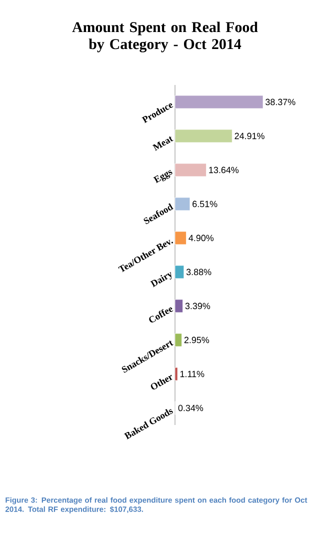 This screenshot has height=547, width=331. What do you see at coordinates (161, 382) in the screenshot?
I see `y-tick-label: Other` at bounding box center [161, 382].